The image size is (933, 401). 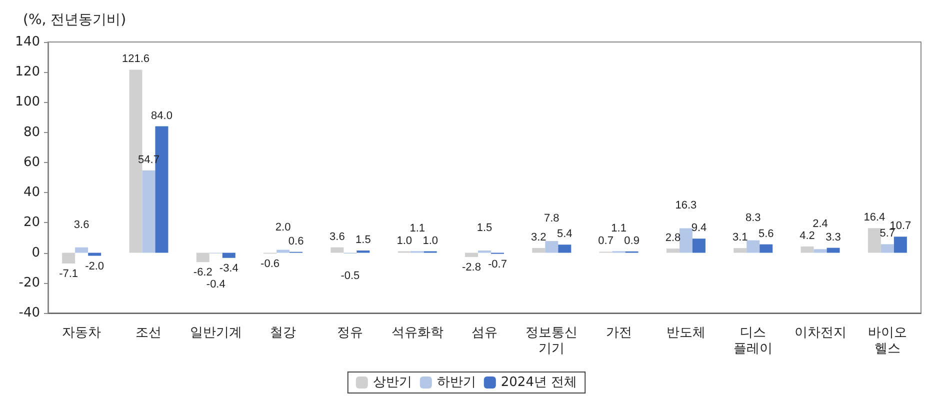 What do you see at coordinates (552, 218) in the screenshot?
I see `data-label: 7.8` at bounding box center [552, 218].